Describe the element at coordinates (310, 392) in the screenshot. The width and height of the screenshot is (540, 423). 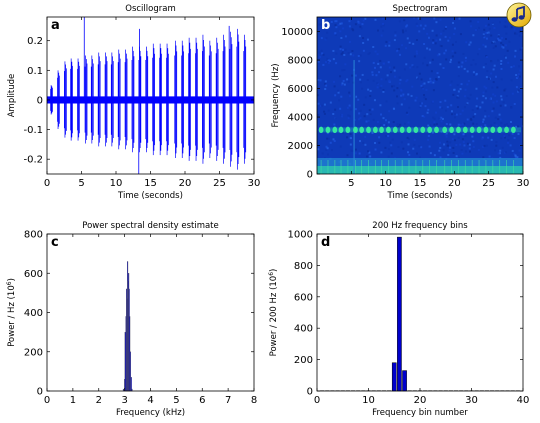
I see `y-tick-label: 0` at that location.